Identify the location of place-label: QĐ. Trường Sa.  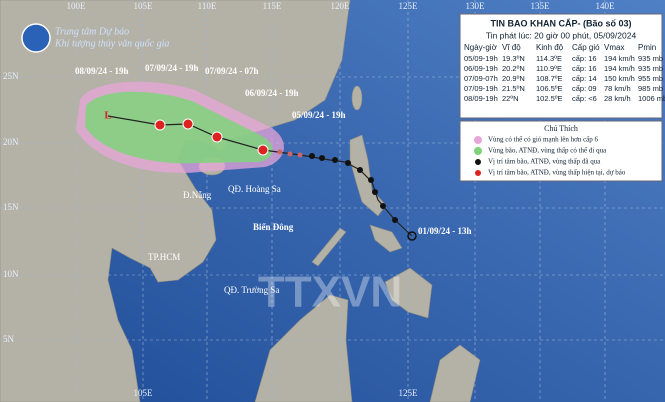
(251, 290).